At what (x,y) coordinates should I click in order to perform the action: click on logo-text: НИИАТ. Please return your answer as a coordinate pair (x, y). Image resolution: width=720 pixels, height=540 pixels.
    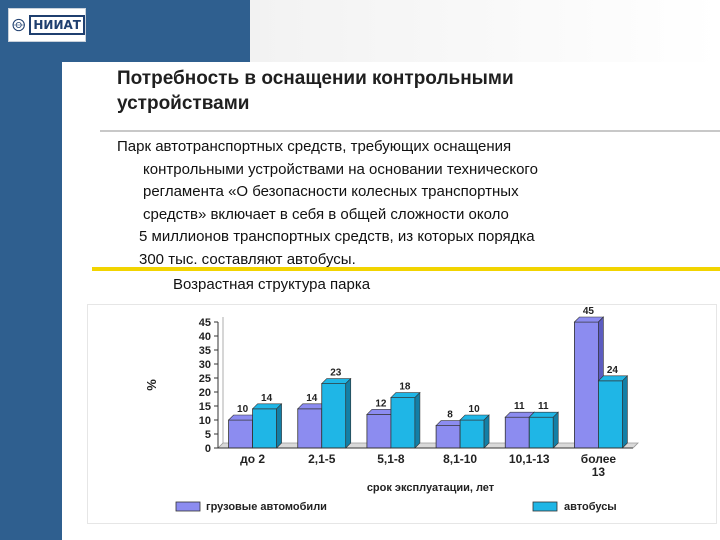
    Looking at the image, I should click on (57, 25).